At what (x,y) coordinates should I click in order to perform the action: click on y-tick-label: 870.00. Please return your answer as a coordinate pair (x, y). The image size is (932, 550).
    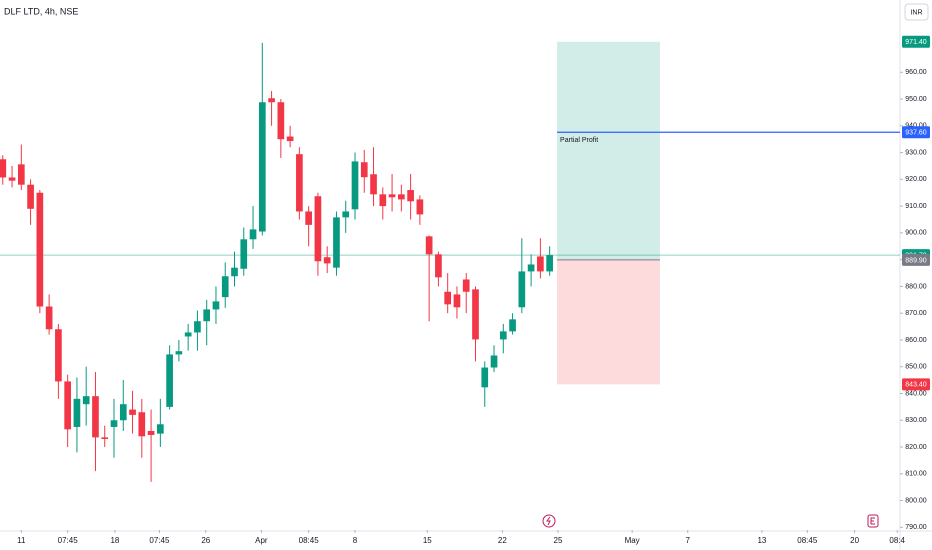
    Looking at the image, I should click on (916, 313).